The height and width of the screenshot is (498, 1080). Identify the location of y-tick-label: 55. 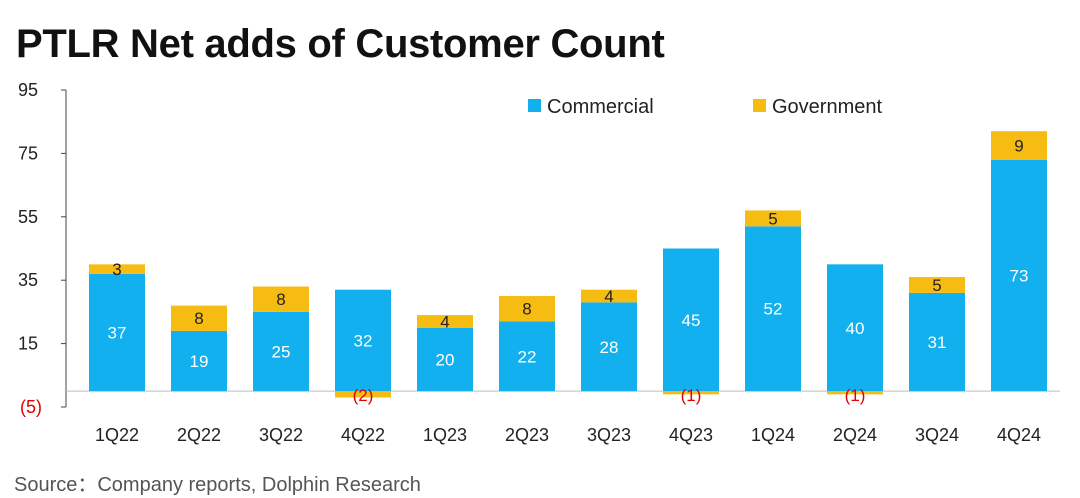
(28, 217).